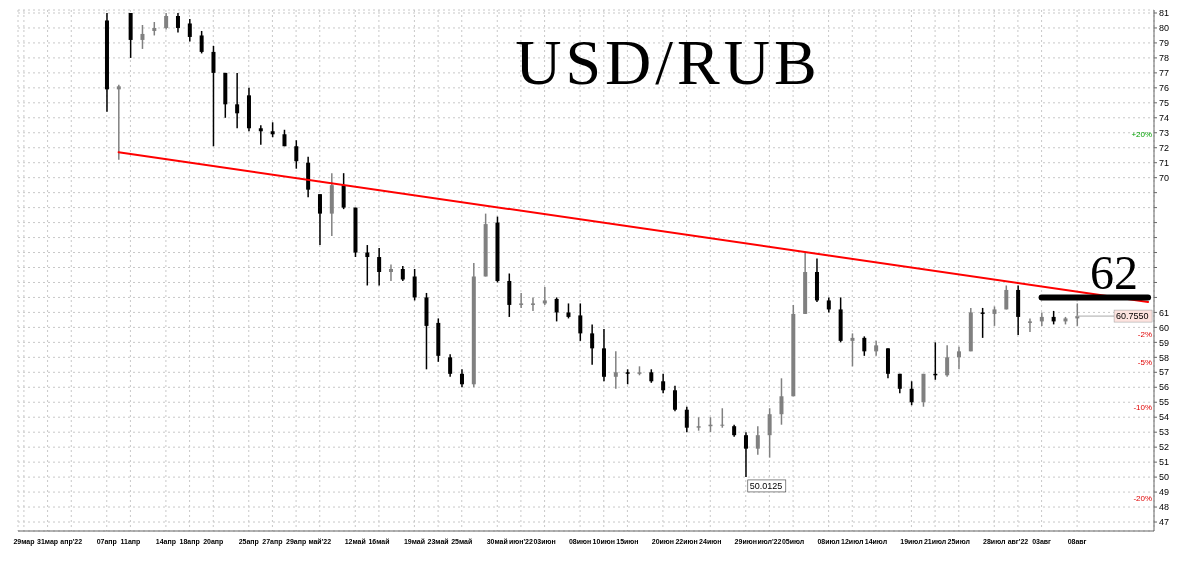 The height and width of the screenshot is (561, 1200). I want to click on y-tick-label: 61, so click(1164, 312).